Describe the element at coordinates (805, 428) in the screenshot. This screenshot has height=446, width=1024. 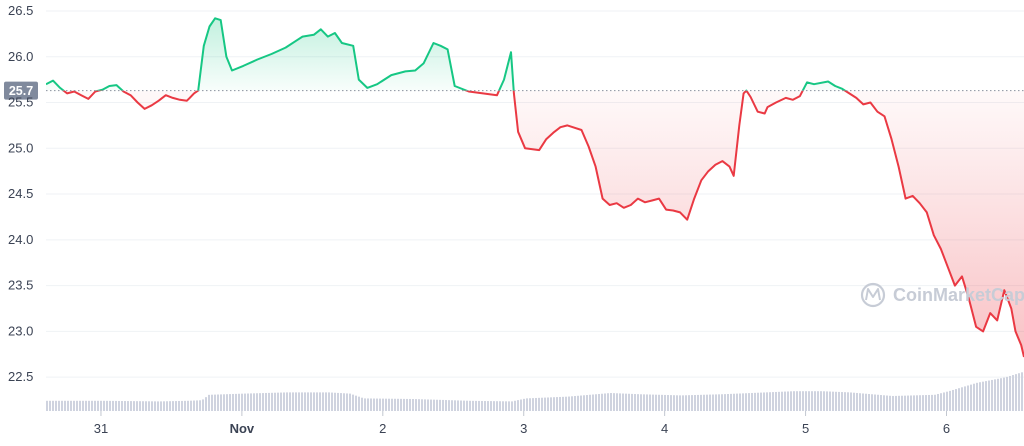
I see `x-tick-label: 5` at that location.